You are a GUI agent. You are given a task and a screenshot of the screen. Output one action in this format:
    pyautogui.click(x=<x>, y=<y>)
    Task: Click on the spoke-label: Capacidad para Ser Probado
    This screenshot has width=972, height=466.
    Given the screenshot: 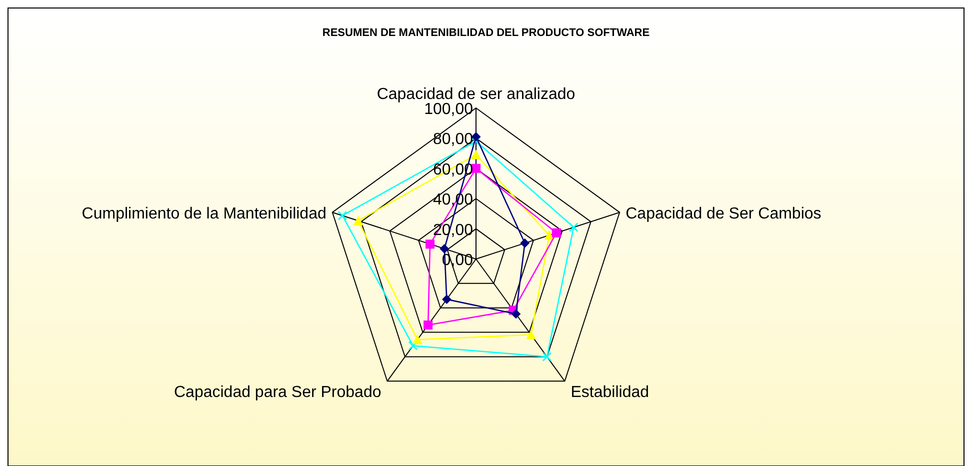 What is the action you would take?
    pyautogui.click(x=278, y=393)
    